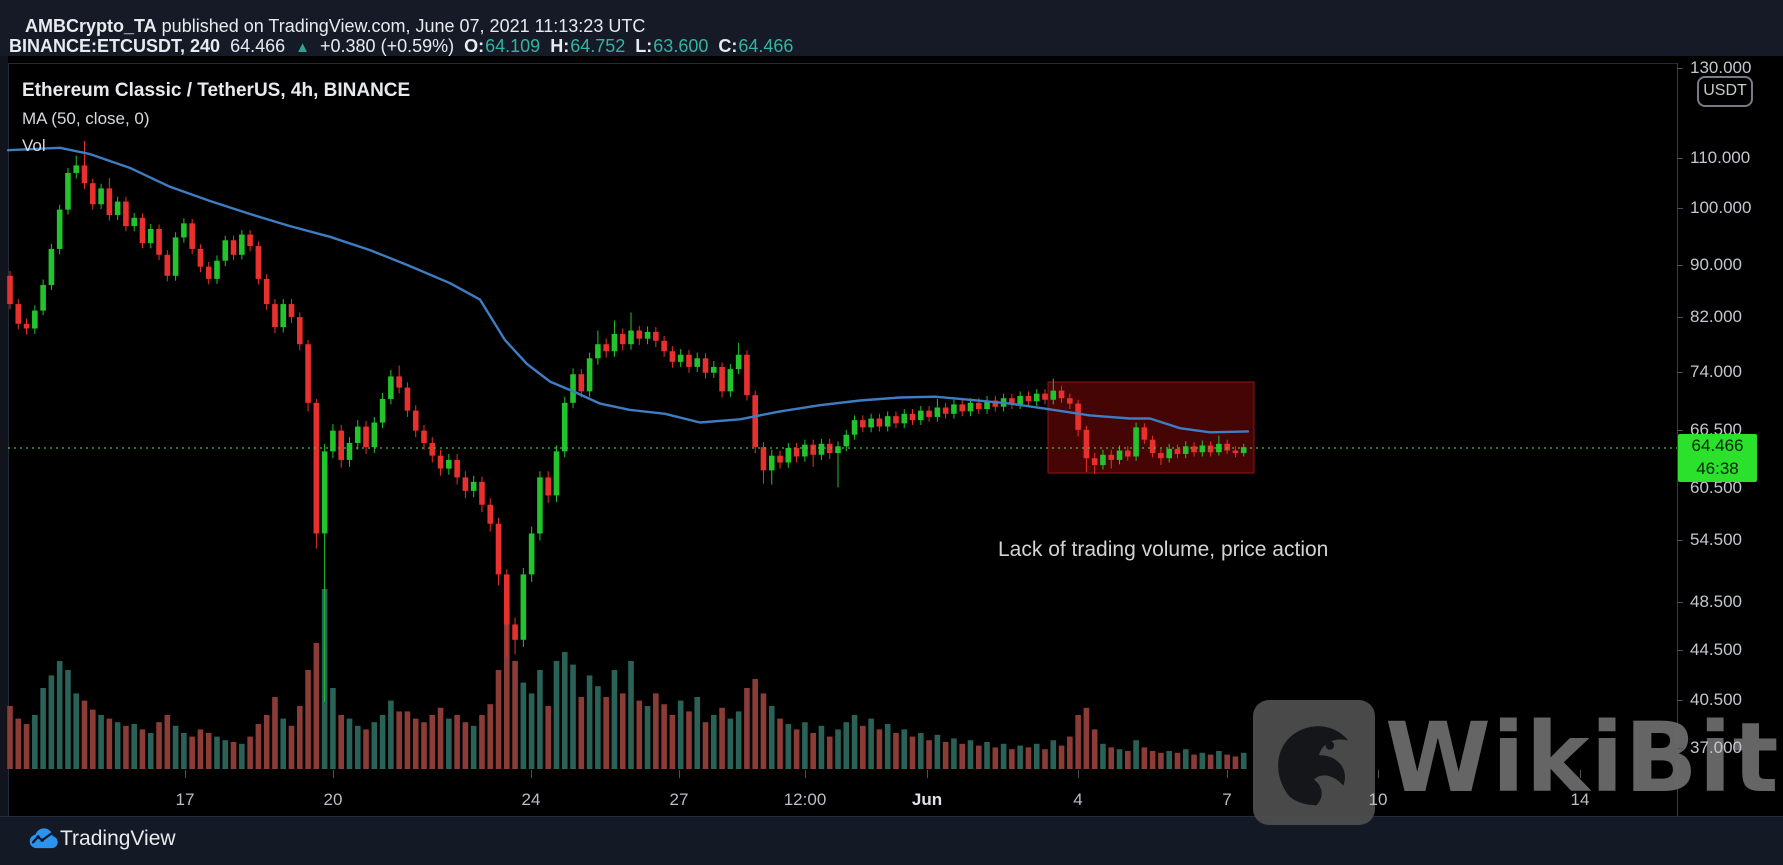  I want to click on price-axis-separator, so click(1677, 439).